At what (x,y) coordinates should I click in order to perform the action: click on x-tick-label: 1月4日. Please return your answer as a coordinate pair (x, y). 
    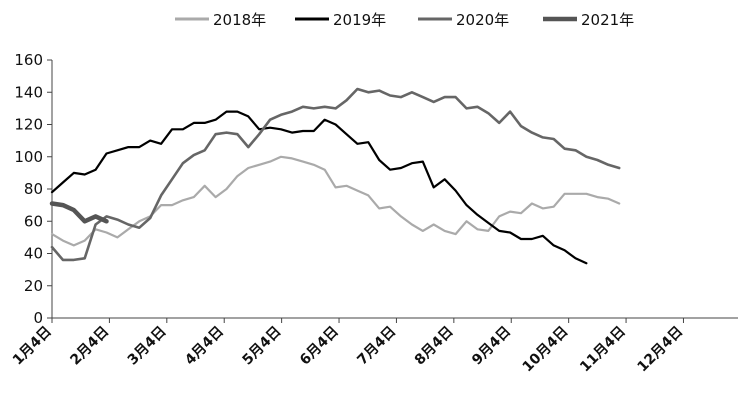
    Looking at the image, I should click on (32, 346).